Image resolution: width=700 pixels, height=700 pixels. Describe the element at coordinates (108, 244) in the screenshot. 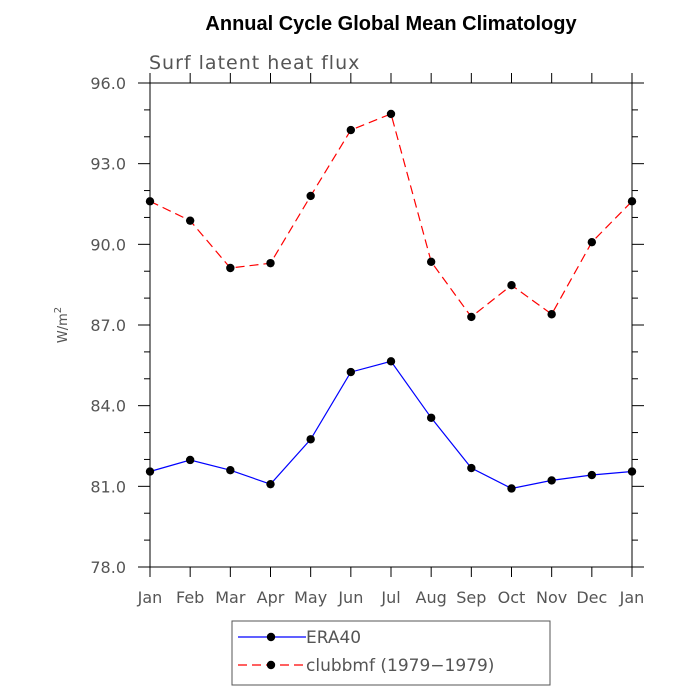

I see `y-tick-label: 90.0` at that location.